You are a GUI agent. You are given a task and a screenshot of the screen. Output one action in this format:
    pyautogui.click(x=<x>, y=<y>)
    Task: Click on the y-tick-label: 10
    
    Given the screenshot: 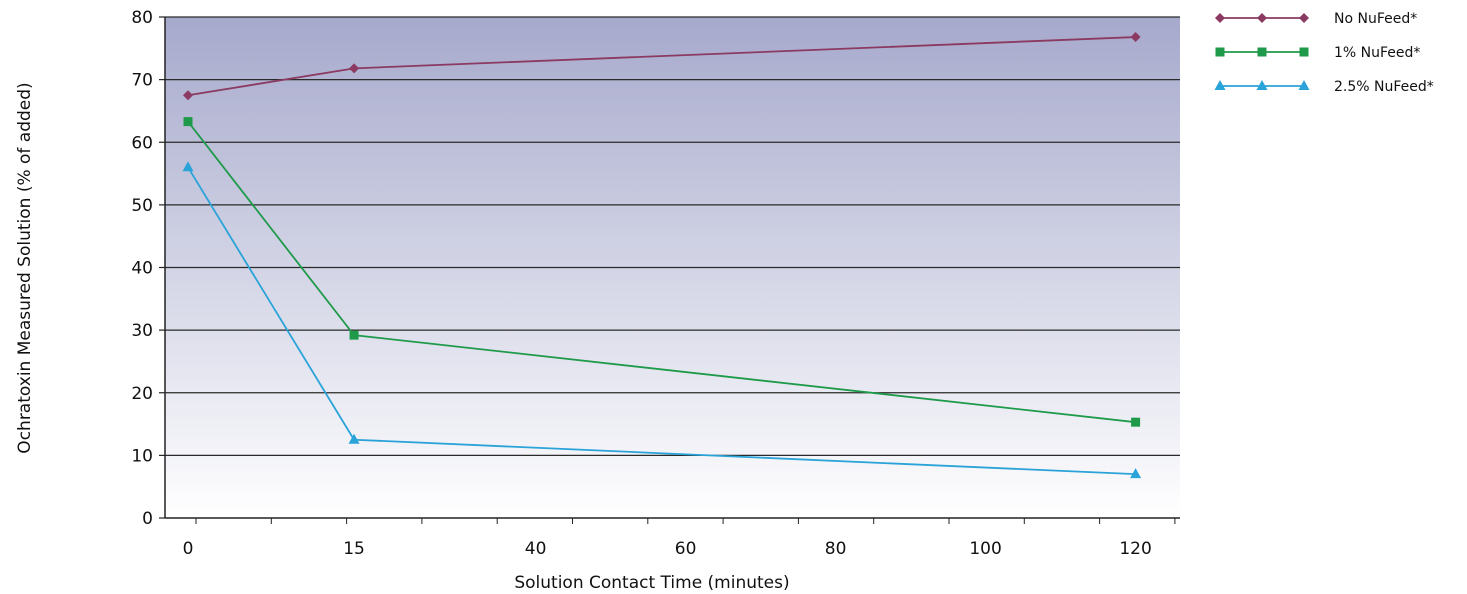 What is the action you would take?
    pyautogui.click(x=142, y=456)
    